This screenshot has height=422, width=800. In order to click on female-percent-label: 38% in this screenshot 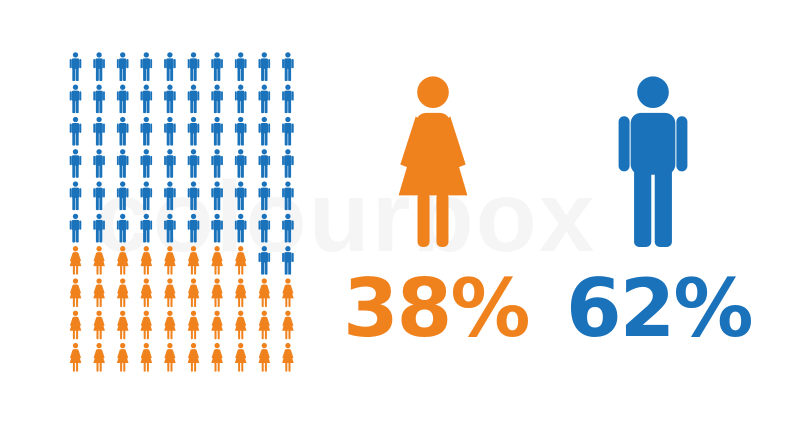, I will do `click(436, 308)`.